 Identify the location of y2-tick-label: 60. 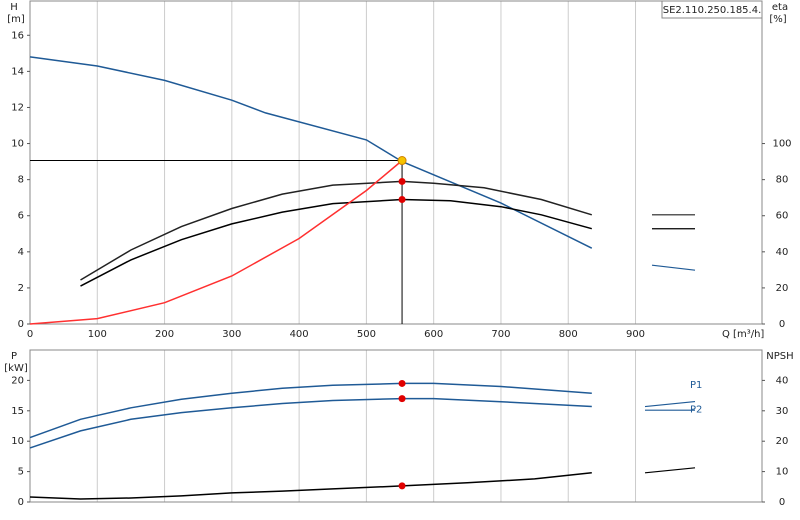
(782, 216).